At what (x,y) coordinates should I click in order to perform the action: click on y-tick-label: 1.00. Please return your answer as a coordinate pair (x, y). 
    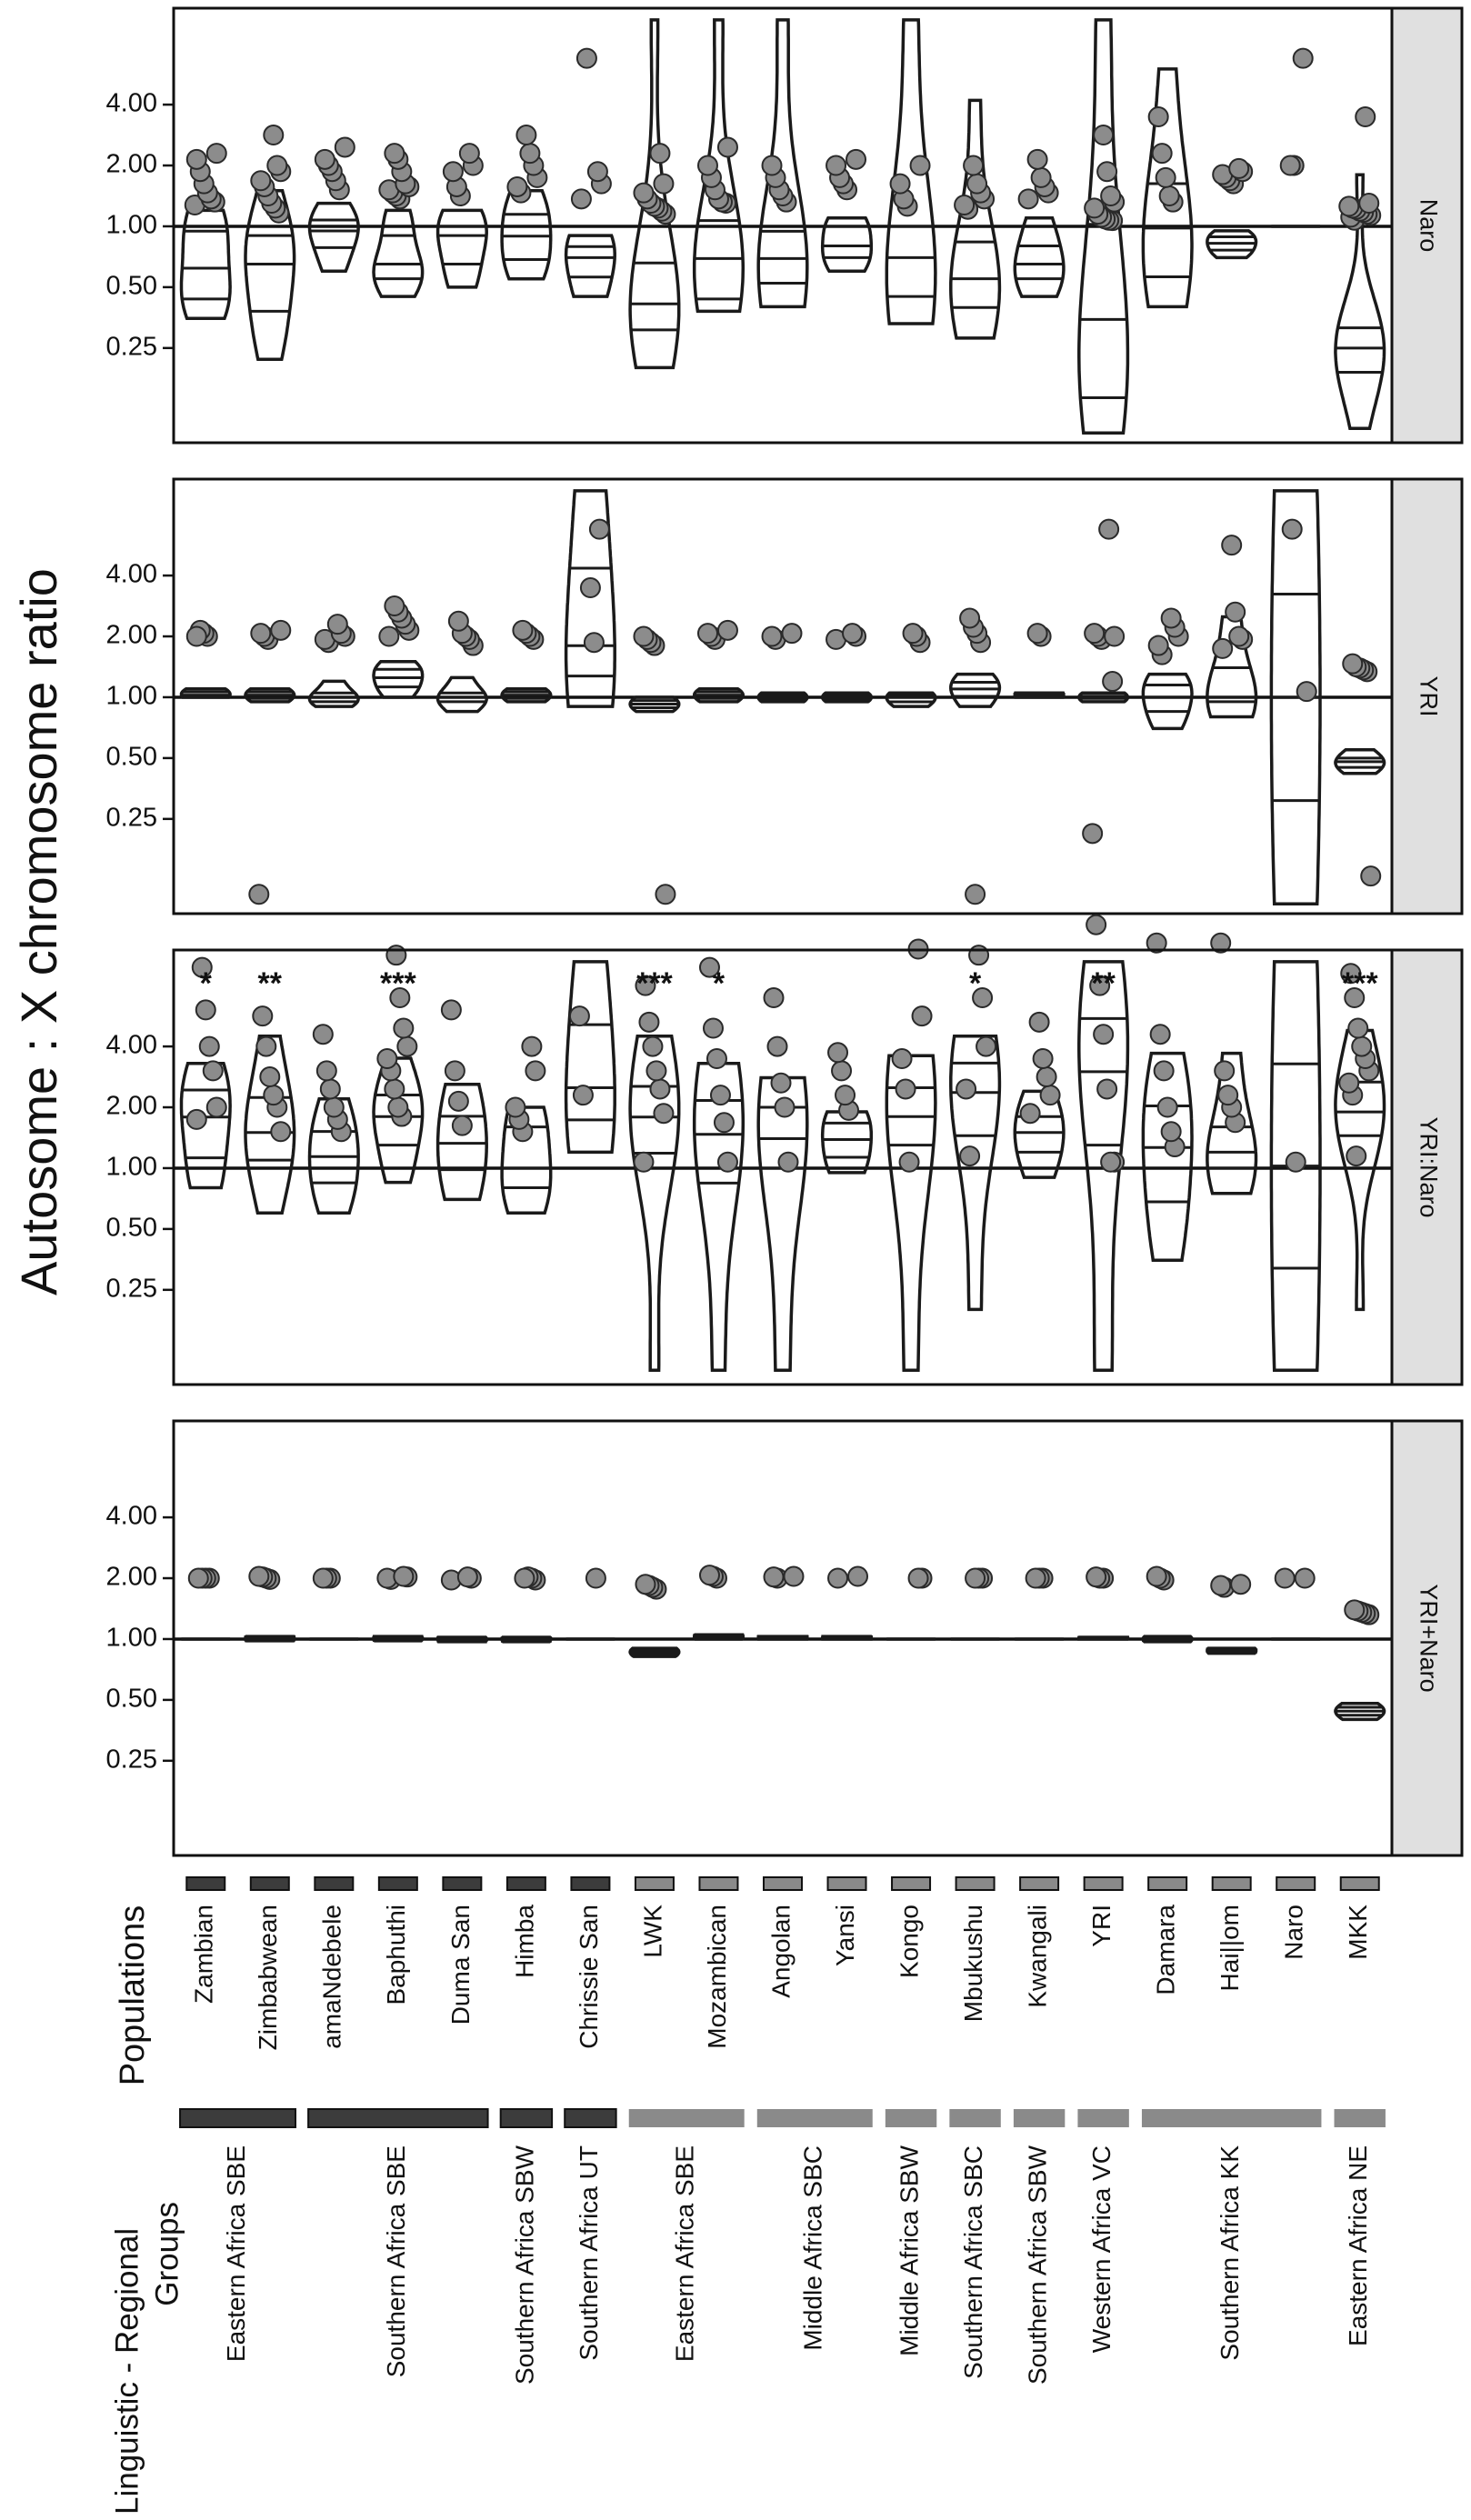
    Looking at the image, I should click on (131, 697).